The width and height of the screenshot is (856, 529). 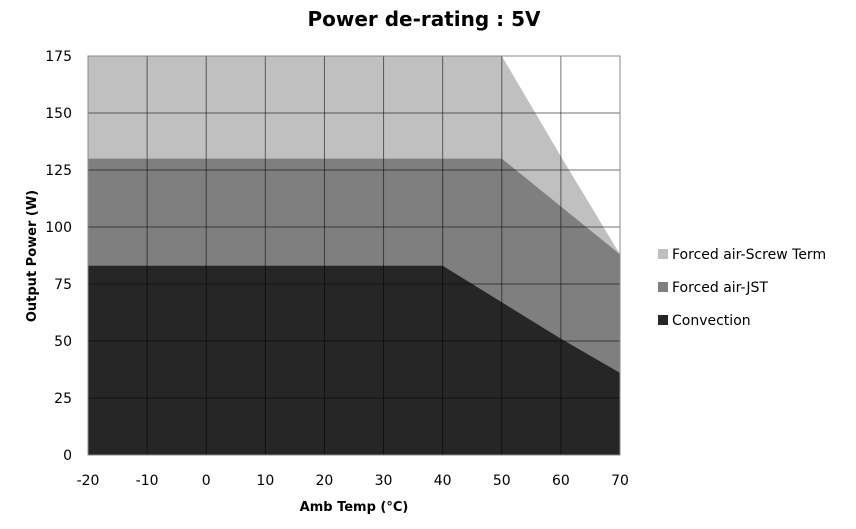 What do you see at coordinates (443, 481) in the screenshot?
I see `x-tick-label: 40` at bounding box center [443, 481].